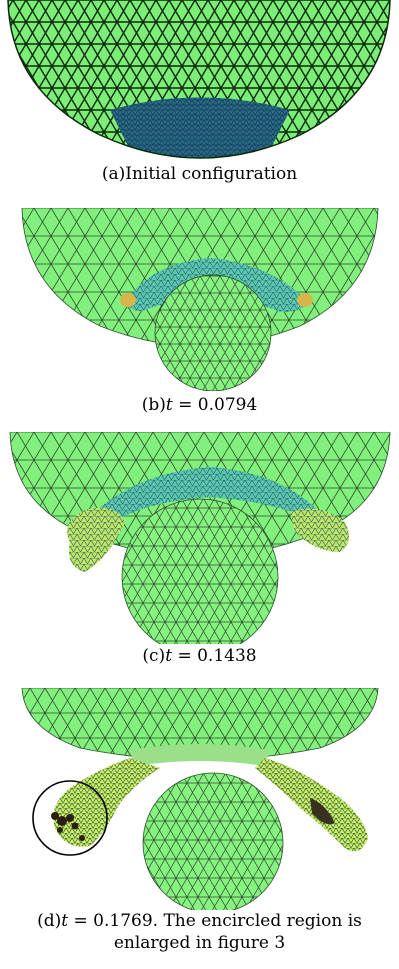  I want to click on caption-d-line-1: (d)t = 0.1769. The encircled region is, so click(199, 921).